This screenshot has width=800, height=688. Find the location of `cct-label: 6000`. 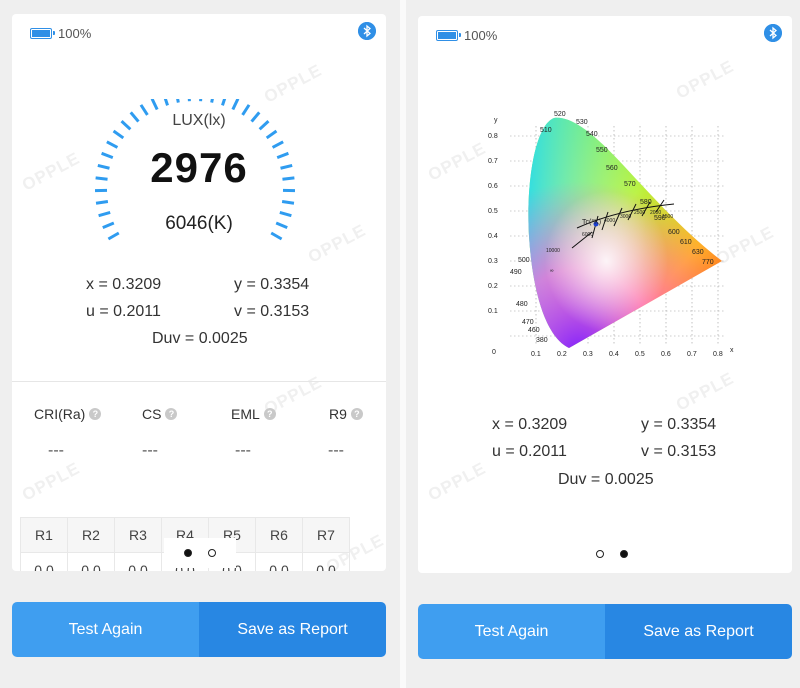

cct-label: 6000 is located at coordinates (587, 235).